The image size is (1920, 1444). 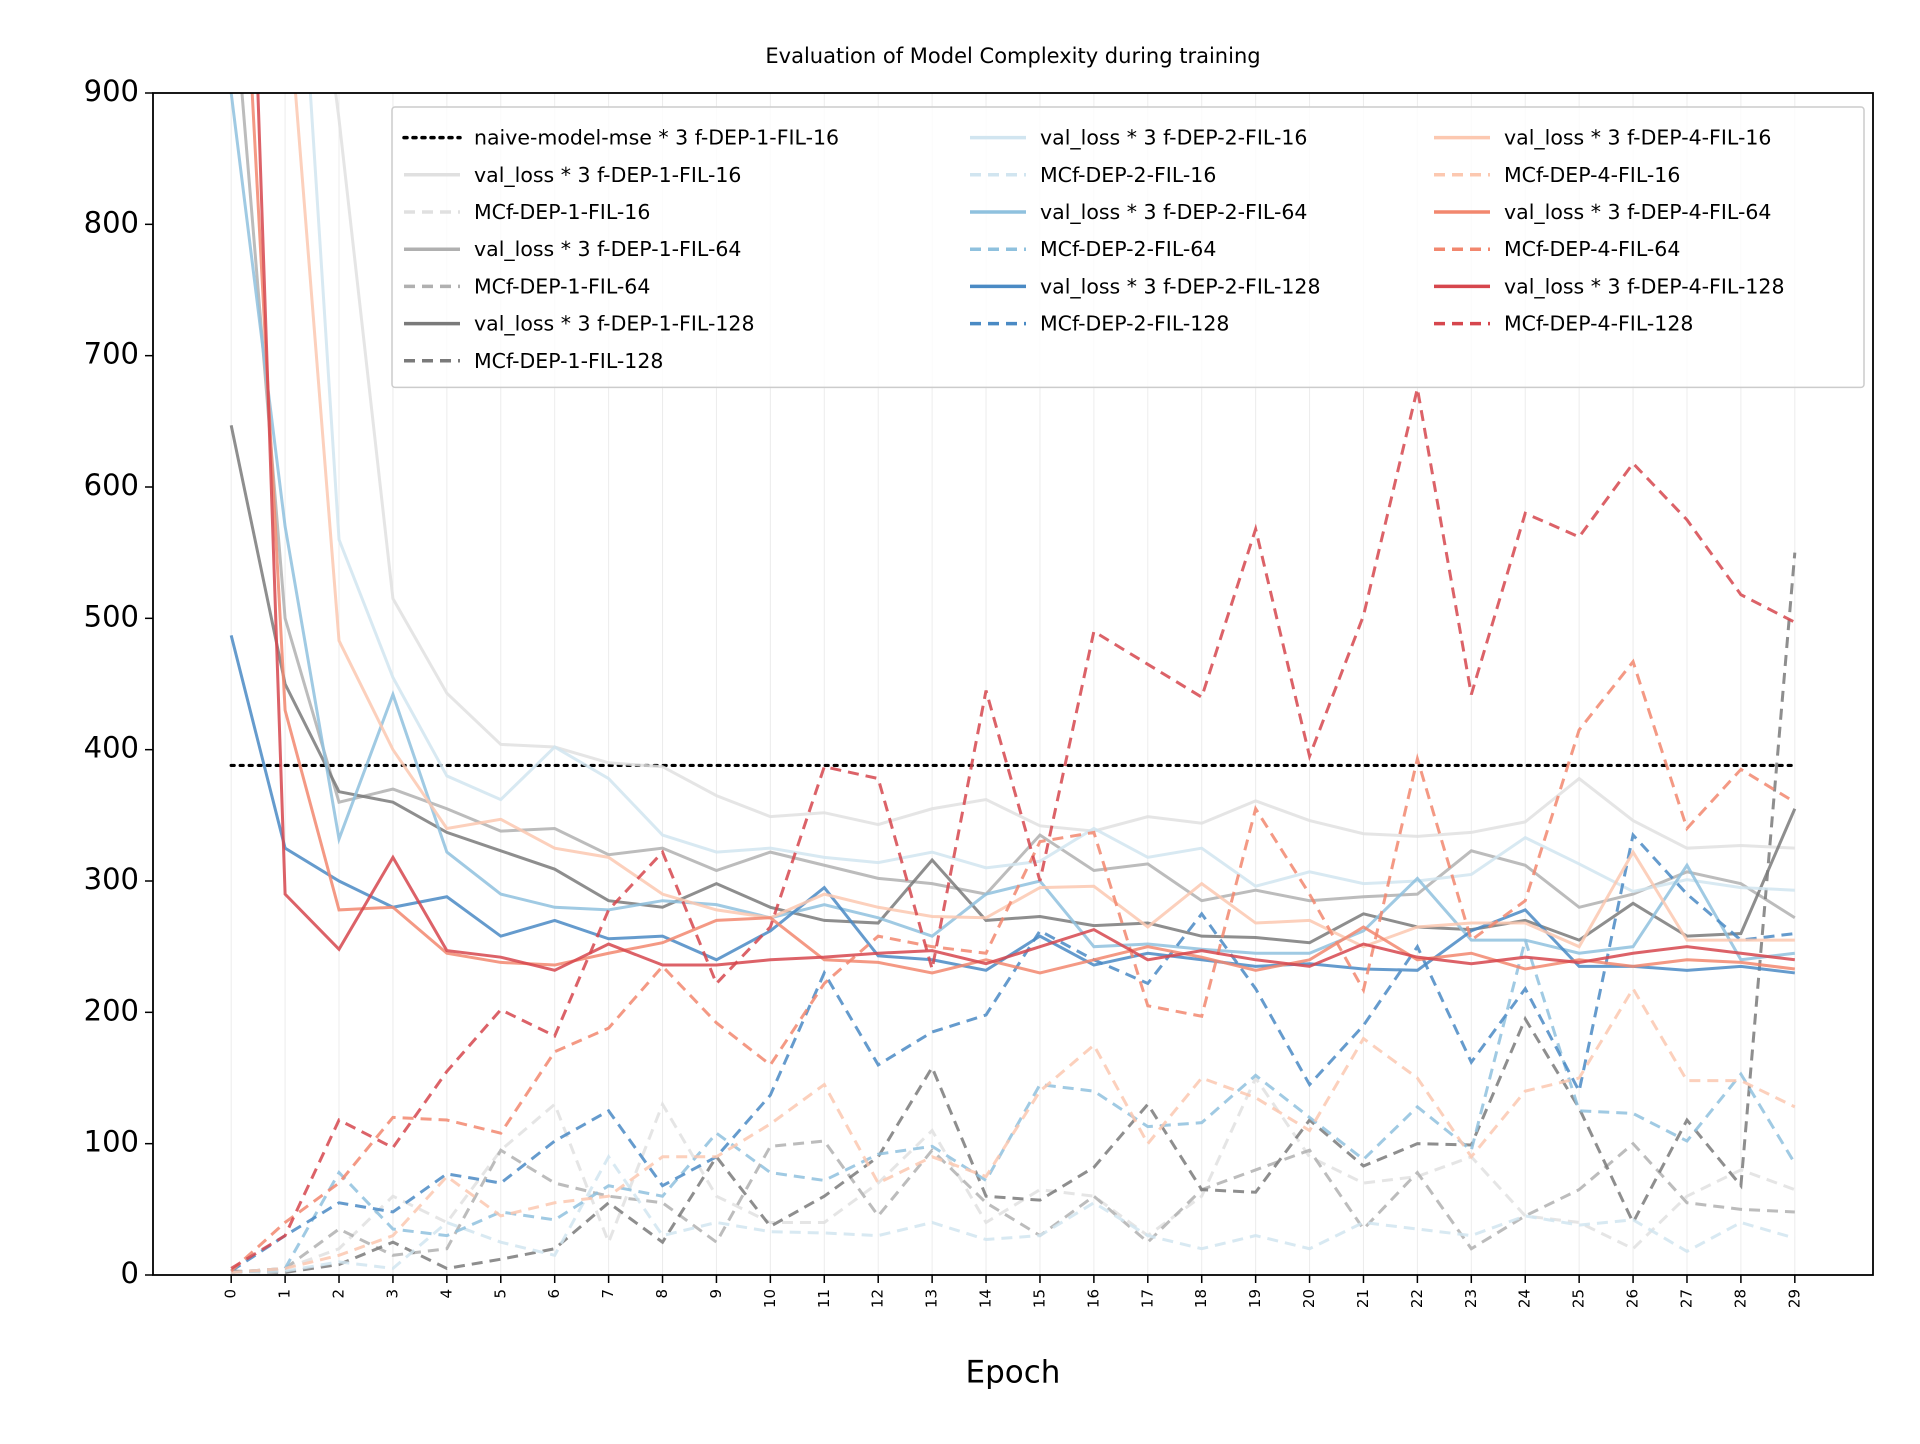 I want to click on y-tick-label: 0, so click(x=130, y=1273).